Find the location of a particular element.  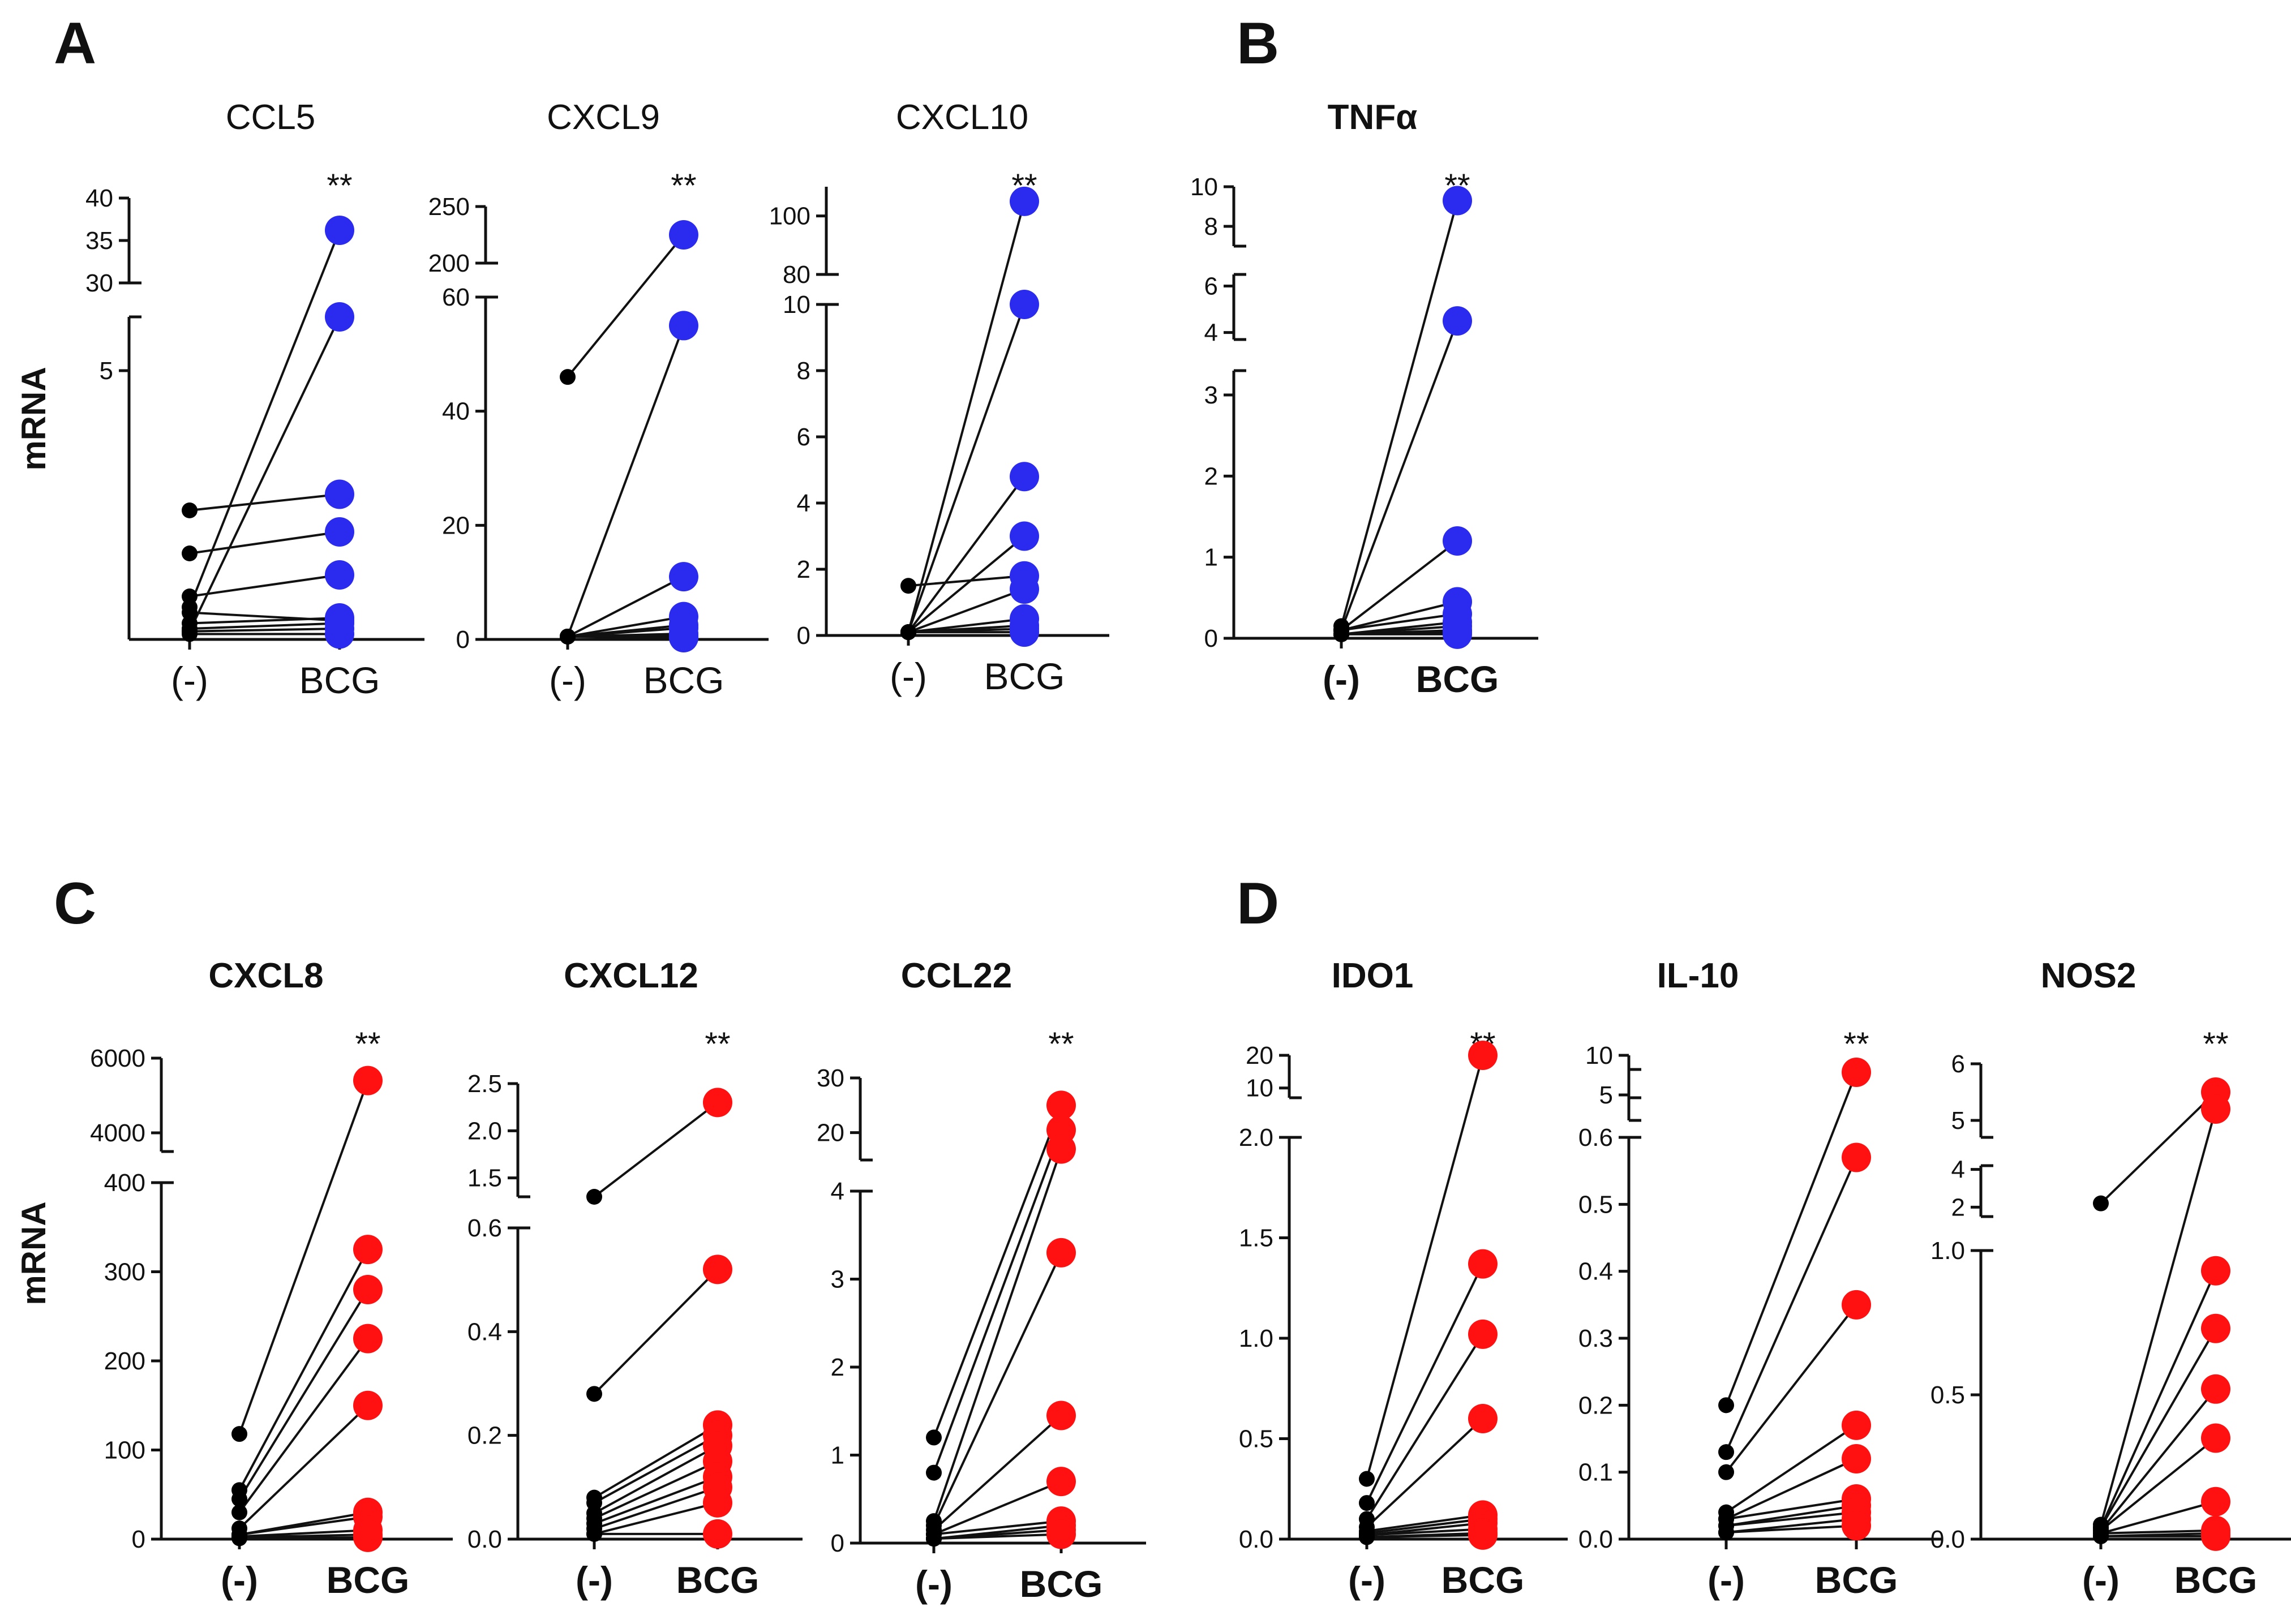

y-tick-label: 100 is located at coordinates (790, 216).